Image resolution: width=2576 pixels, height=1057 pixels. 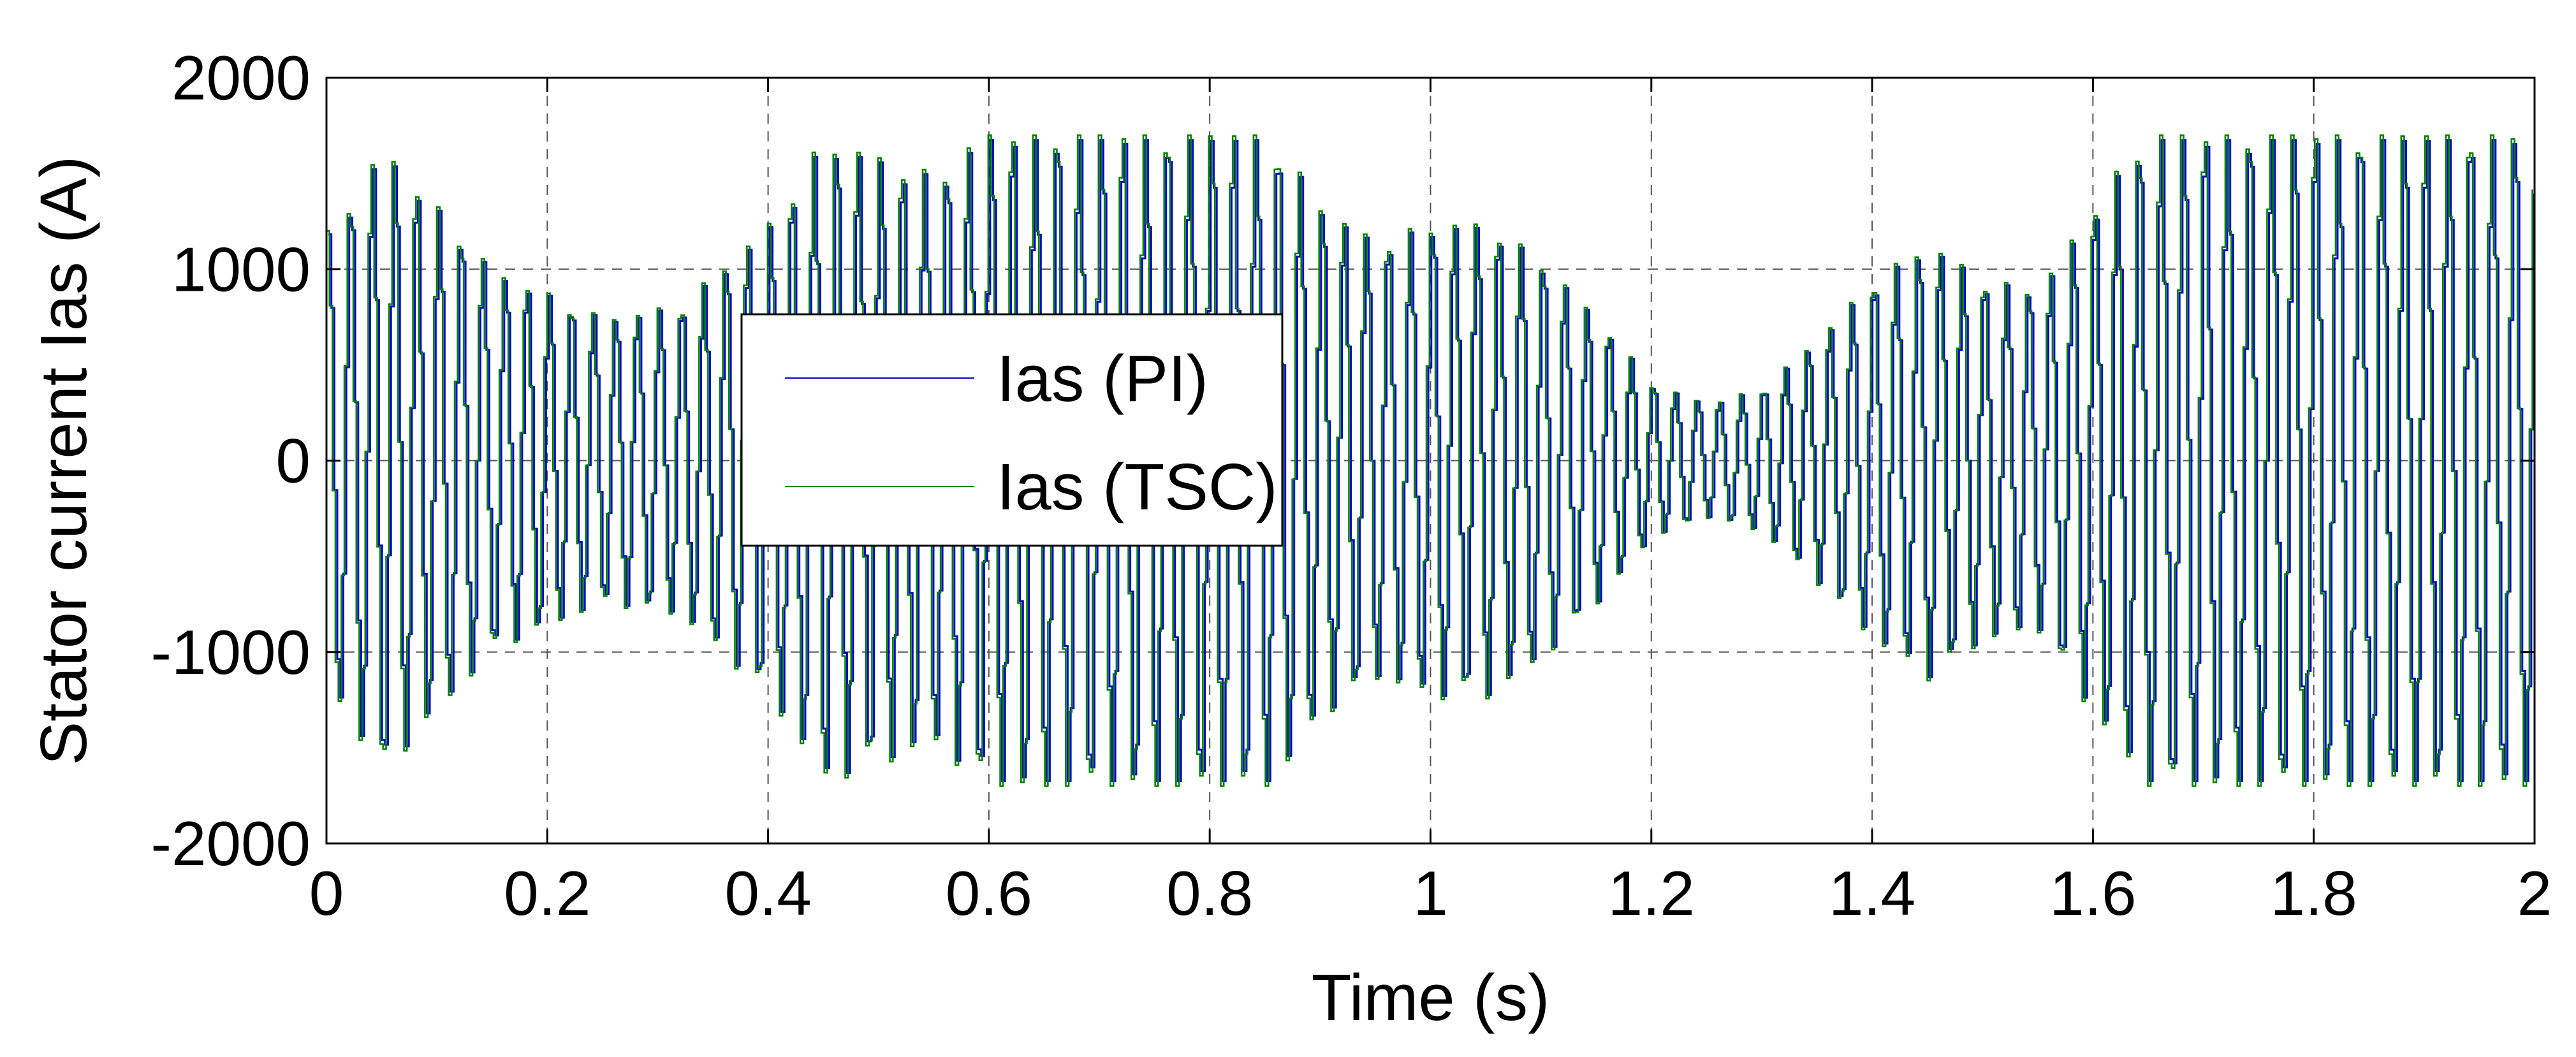 What do you see at coordinates (241, 78) in the screenshot?
I see `y-tick-label: 2000` at bounding box center [241, 78].